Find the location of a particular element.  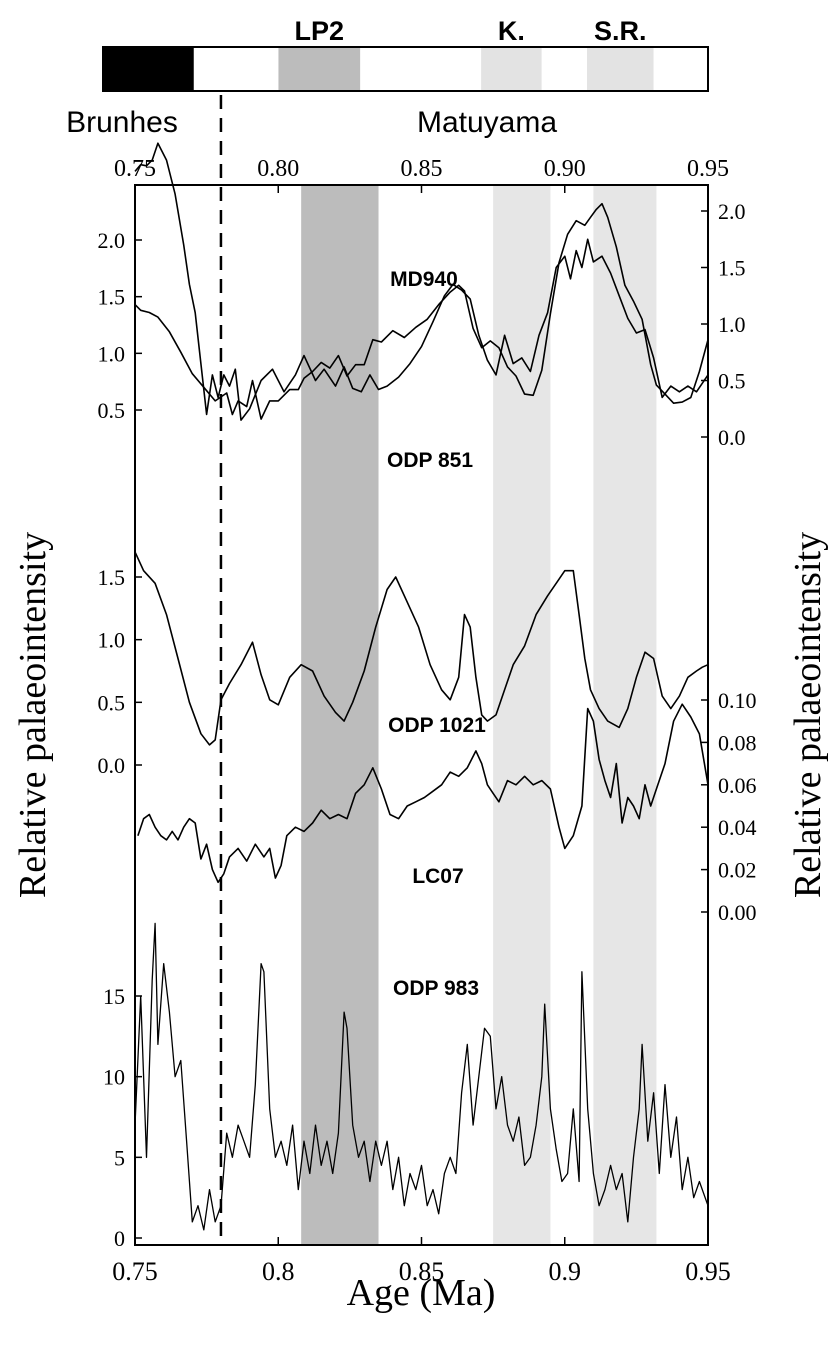

series-label-1: ODP 851 is located at coordinates (430, 460).